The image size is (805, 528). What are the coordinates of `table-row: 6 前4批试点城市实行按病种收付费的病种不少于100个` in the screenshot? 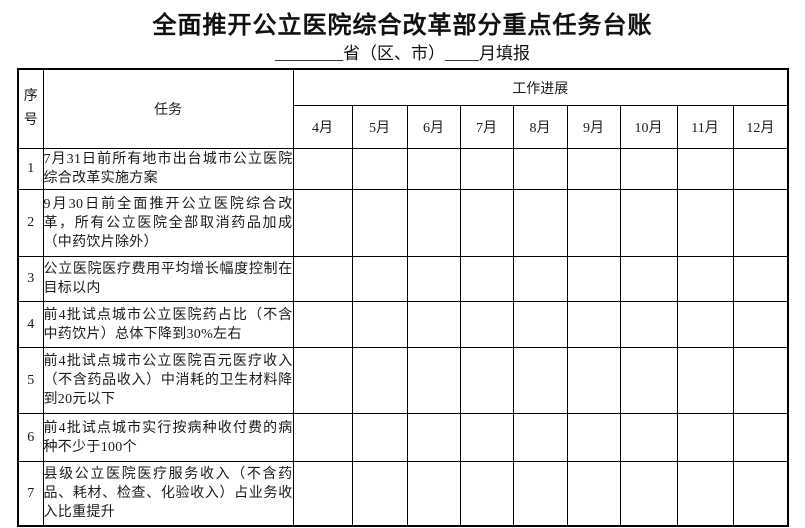 It's located at (403, 437).